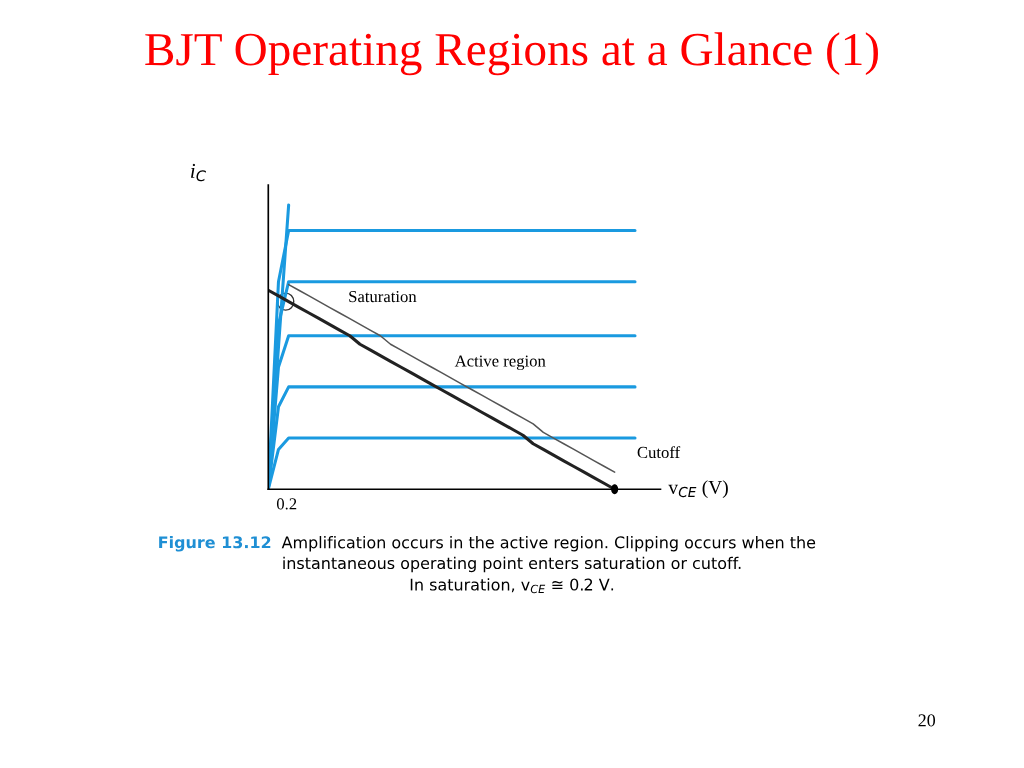  Describe the element at coordinates (383, 296) in the screenshot. I see `annotation: Saturation` at that location.